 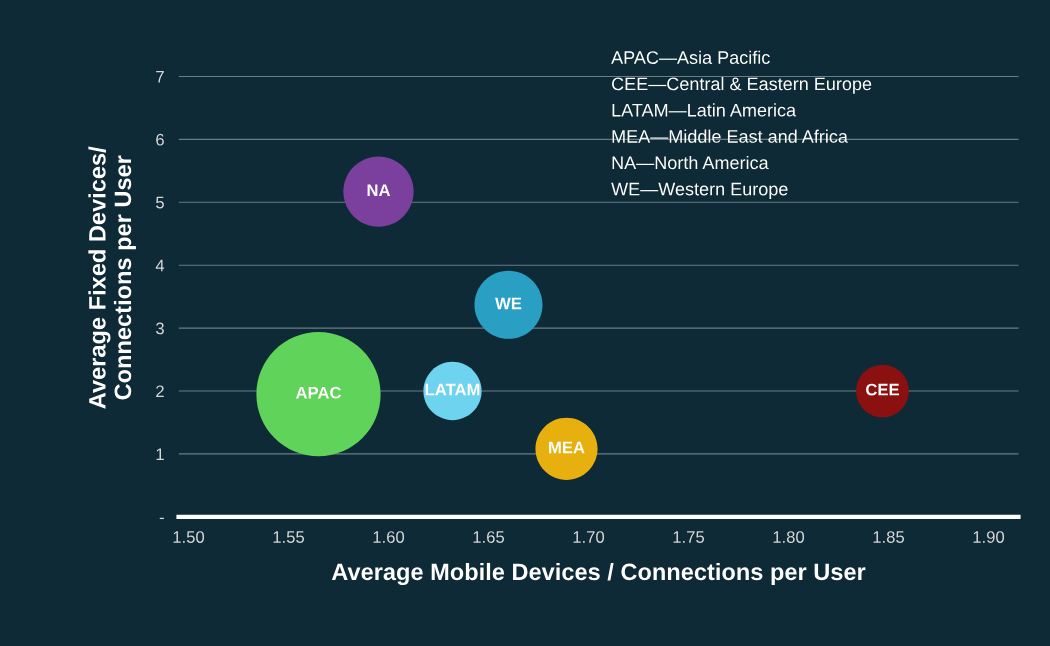 I want to click on y-tick-label: 6, so click(x=160, y=139).